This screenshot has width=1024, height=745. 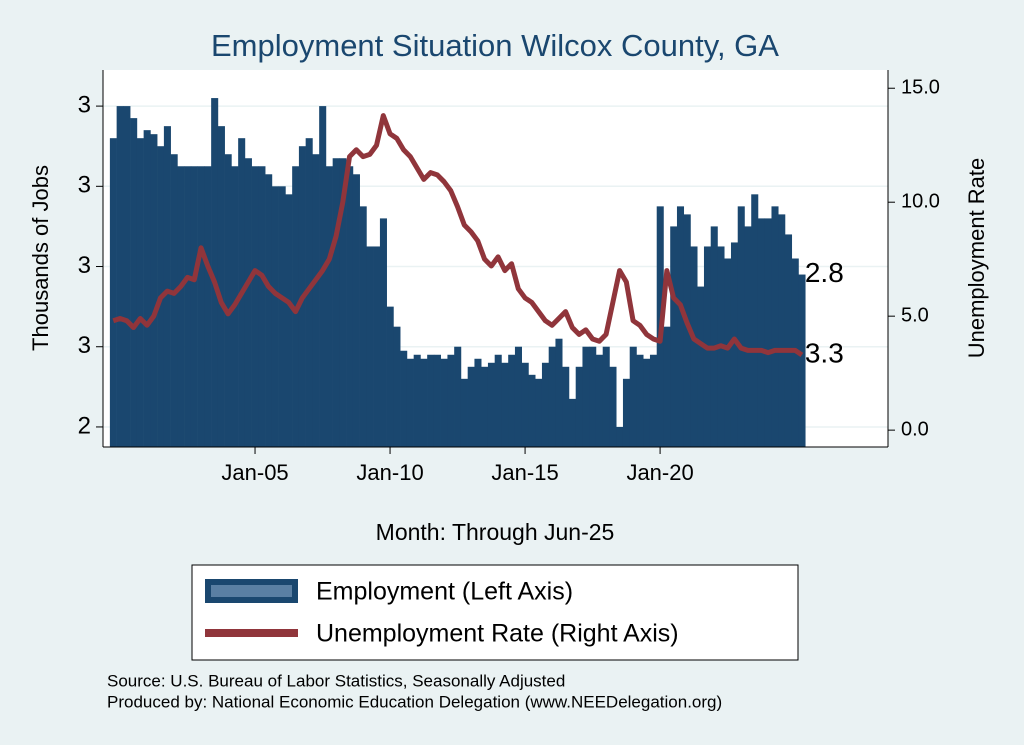 I want to click on x-tick-label: Jan-05, so click(x=254, y=472).